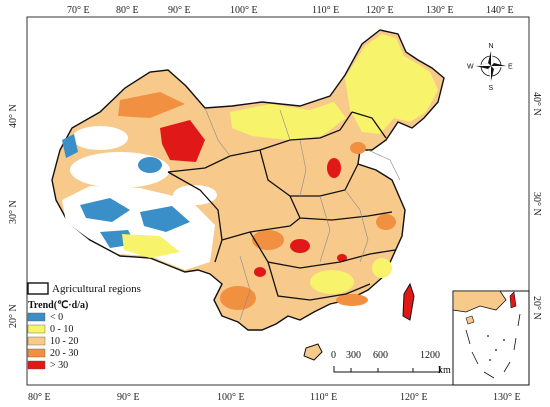 This screenshot has width=550, height=407. What do you see at coordinates (387, 369) in the screenshot?
I see `scale-line` at bounding box center [387, 369].